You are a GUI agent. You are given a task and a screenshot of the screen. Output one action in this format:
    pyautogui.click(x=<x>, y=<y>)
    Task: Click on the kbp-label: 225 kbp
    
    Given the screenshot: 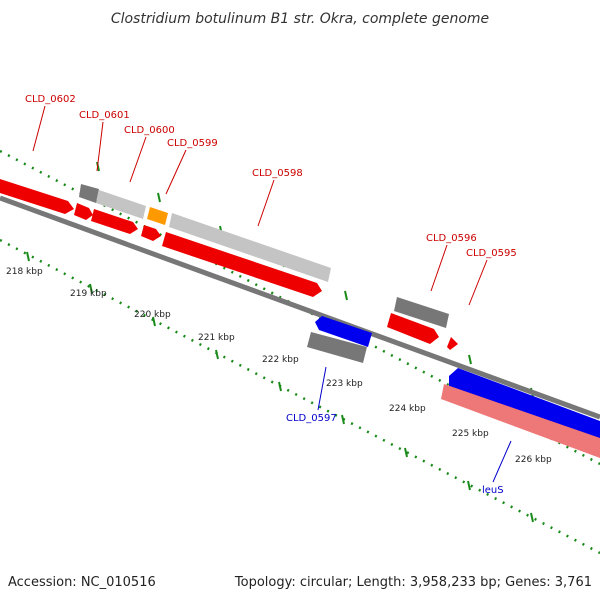 What is the action you would take?
    pyautogui.click(x=470, y=434)
    